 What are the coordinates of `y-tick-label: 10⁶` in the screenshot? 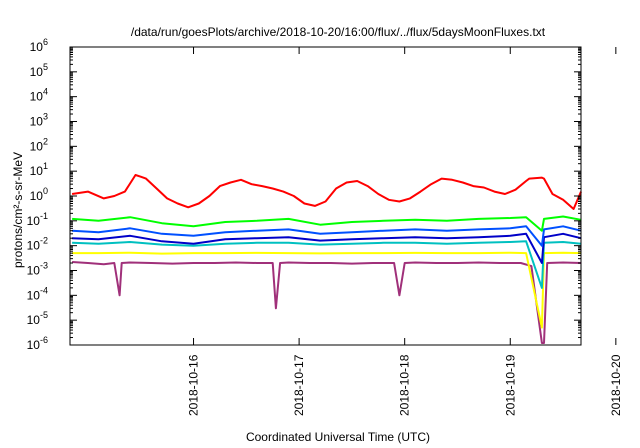 It's located at (39, 45).